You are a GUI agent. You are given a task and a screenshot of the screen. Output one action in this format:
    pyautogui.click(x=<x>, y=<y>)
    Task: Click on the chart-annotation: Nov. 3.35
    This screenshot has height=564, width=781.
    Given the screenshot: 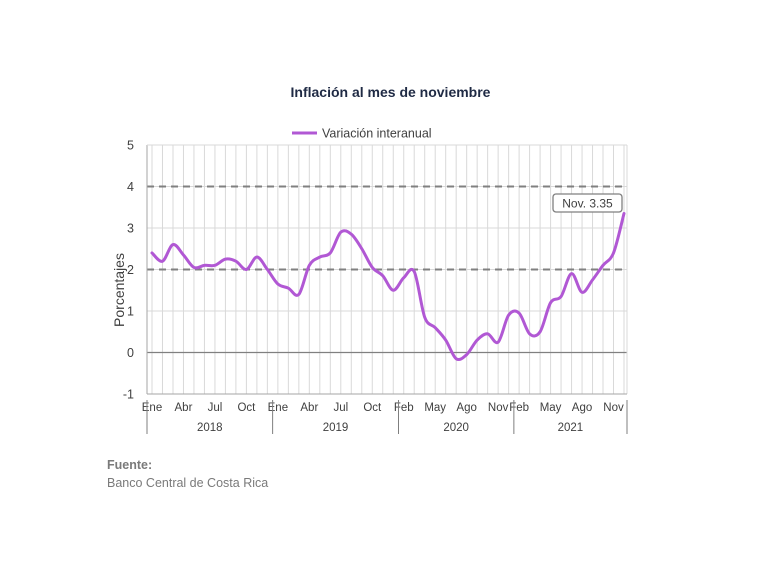 What is the action you would take?
    pyautogui.click(x=587, y=203)
    